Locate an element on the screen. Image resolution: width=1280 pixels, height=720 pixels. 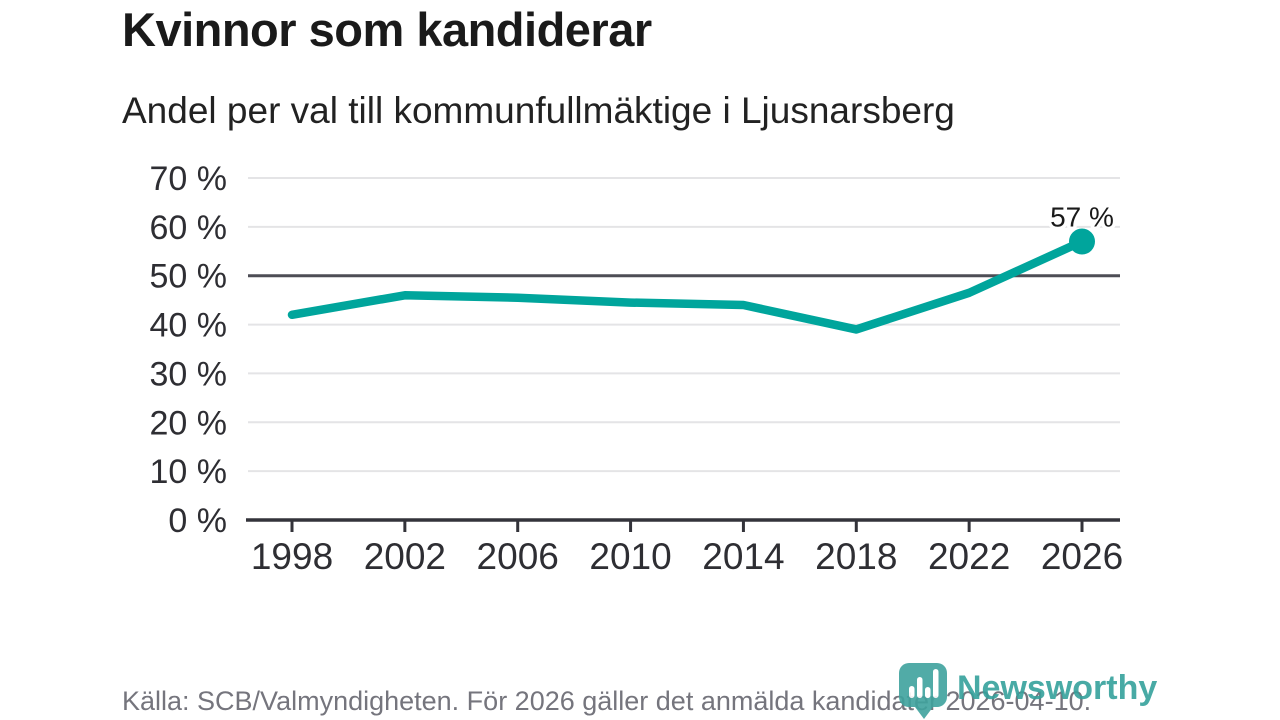
newsworthy-logo: Newsworthy is located at coordinates (1027, 691).